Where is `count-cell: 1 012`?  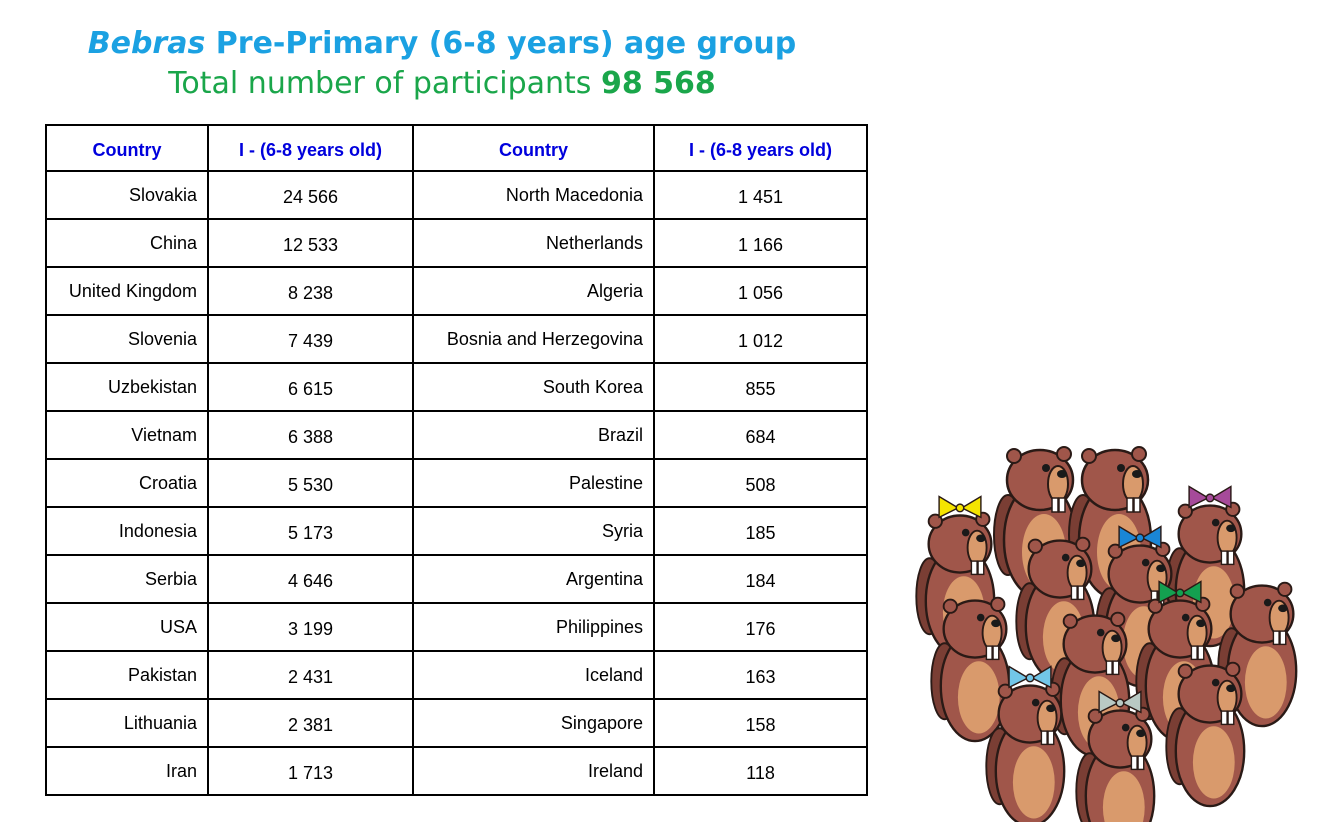
count-cell: 1 012 is located at coordinates (760, 339).